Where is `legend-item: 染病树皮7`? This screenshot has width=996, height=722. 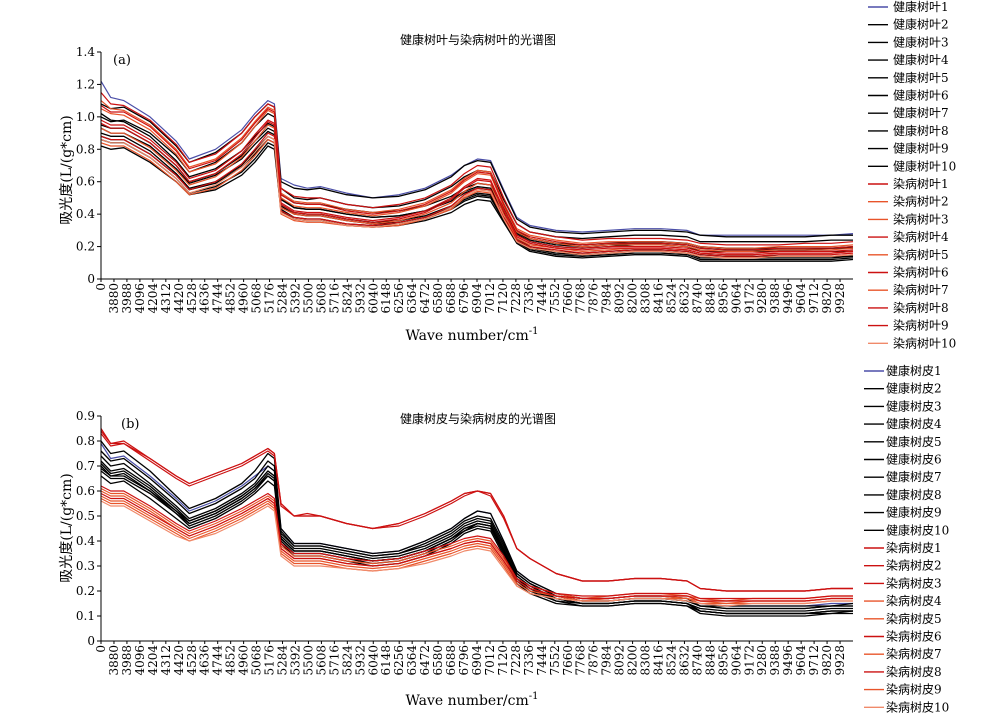
legend-item: 染病树皮7 is located at coordinates (903, 653).